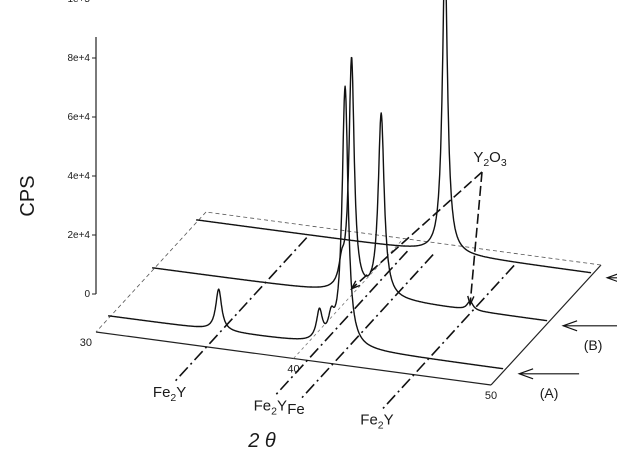  I want to click on label-fragment: 3, so click(504, 163).